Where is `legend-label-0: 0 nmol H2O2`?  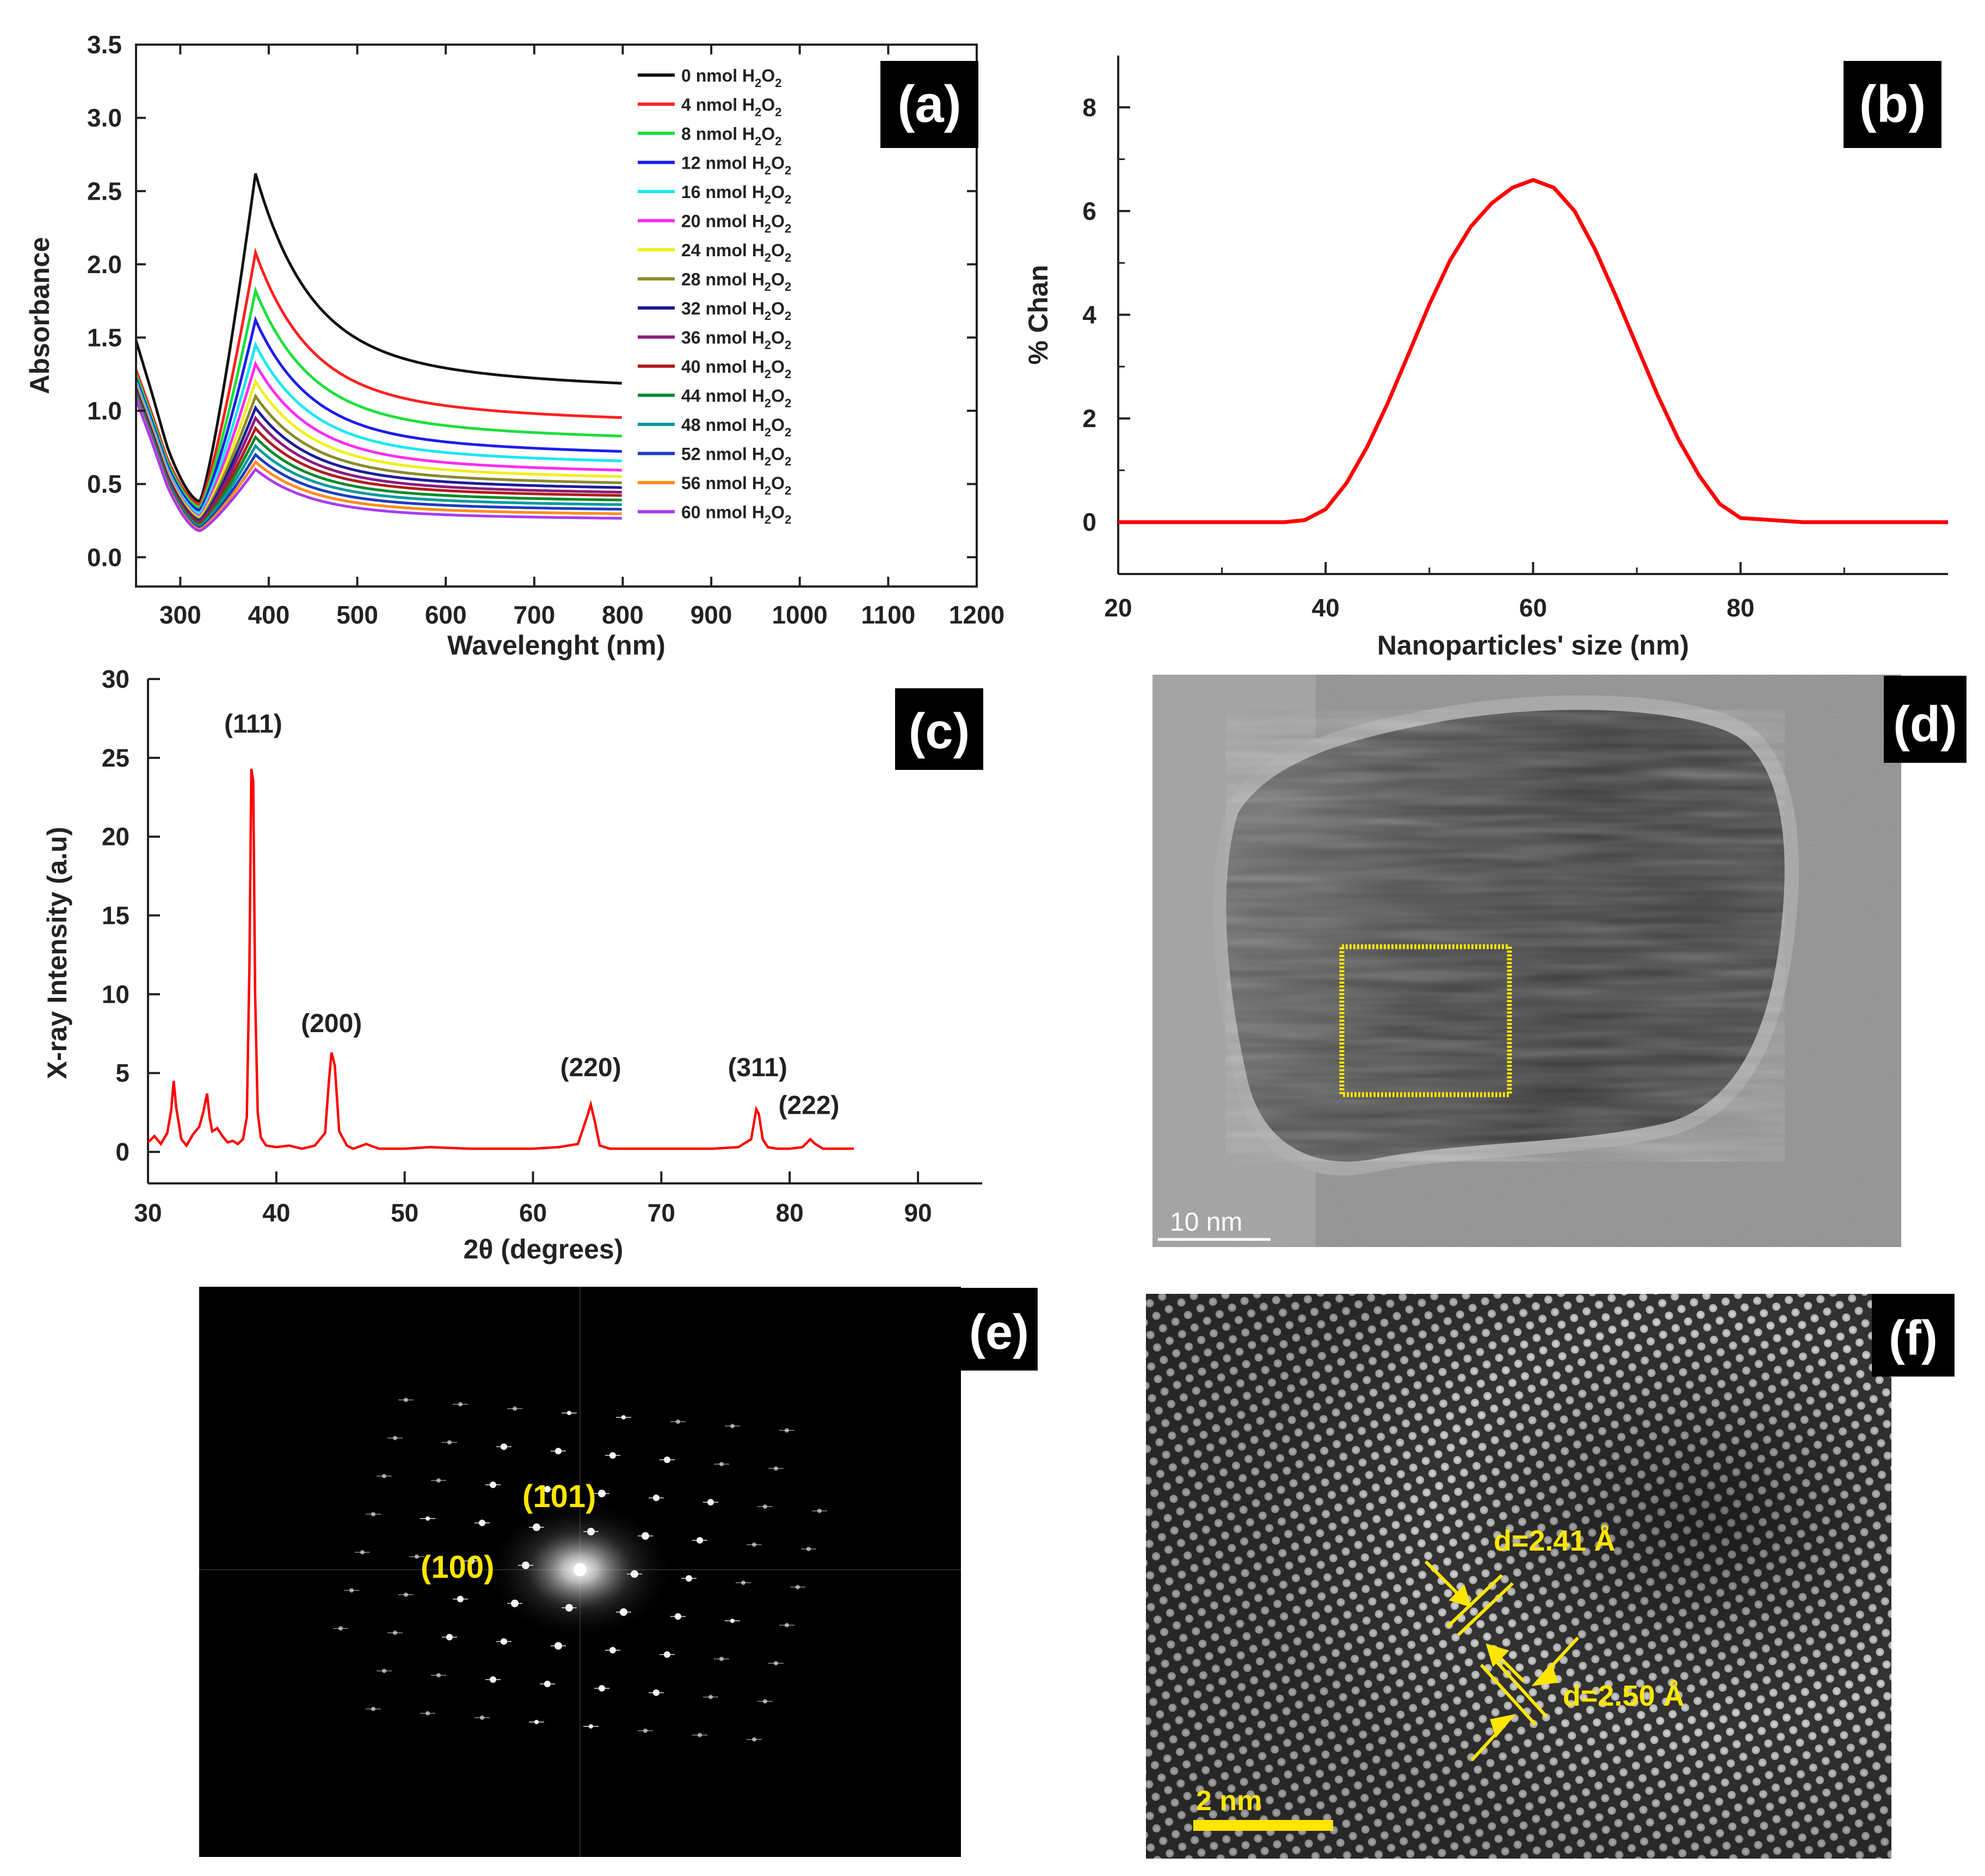 legend-label-0: 0 nmol H2O2 is located at coordinates (731, 78).